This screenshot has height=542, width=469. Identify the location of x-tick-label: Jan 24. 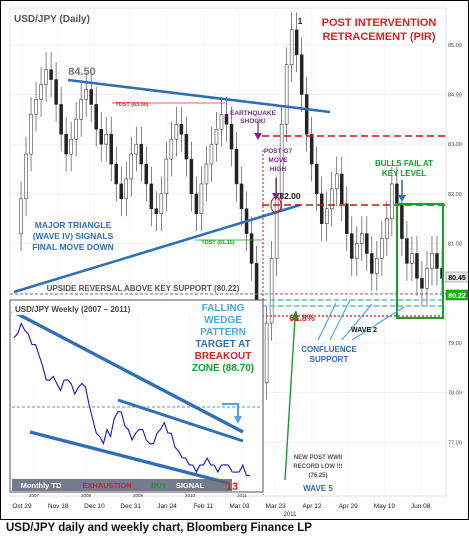
(167, 506).